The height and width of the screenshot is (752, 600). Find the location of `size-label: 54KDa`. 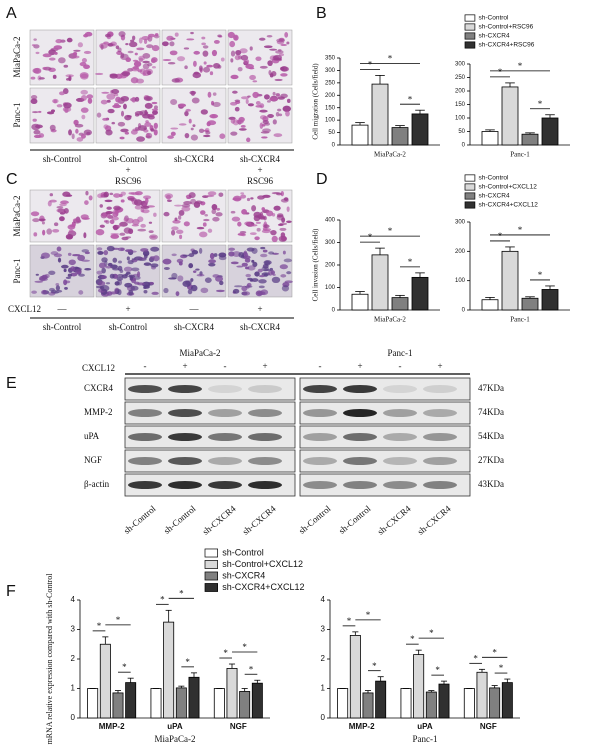

size-label: 54KDa is located at coordinates (491, 436).